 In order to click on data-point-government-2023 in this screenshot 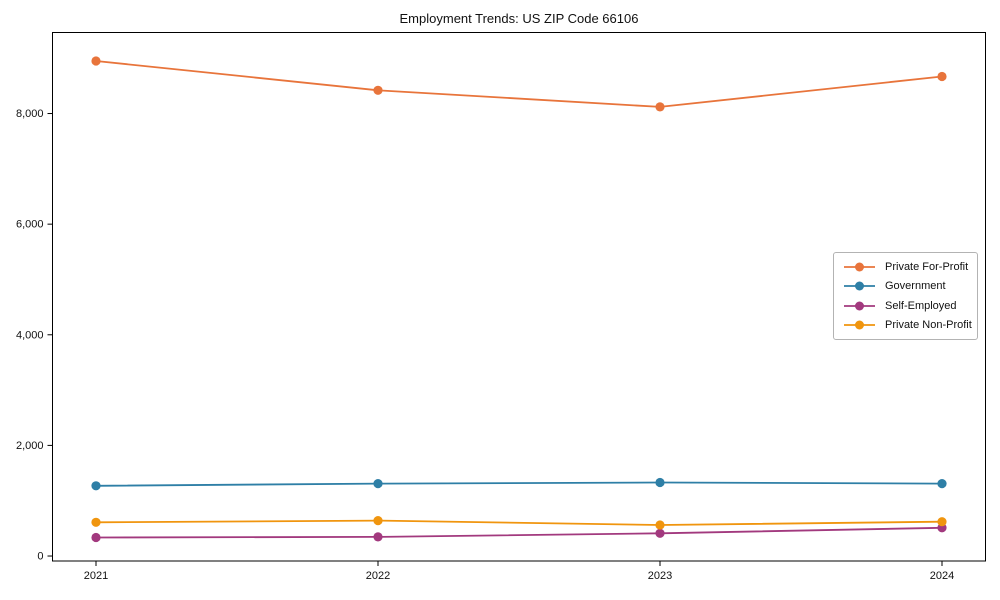, I will do `click(660, 482)`.